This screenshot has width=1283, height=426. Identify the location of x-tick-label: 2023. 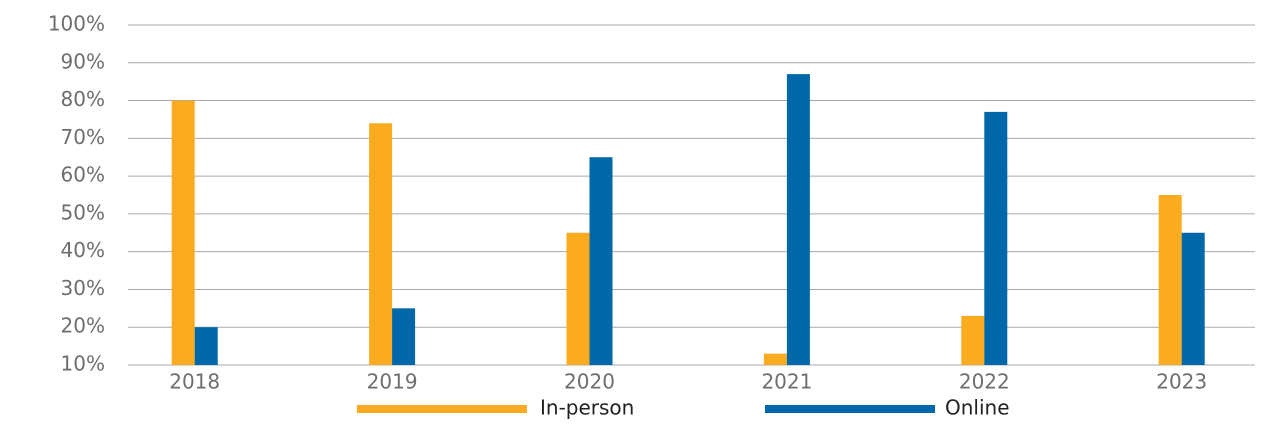
(1181, 382).